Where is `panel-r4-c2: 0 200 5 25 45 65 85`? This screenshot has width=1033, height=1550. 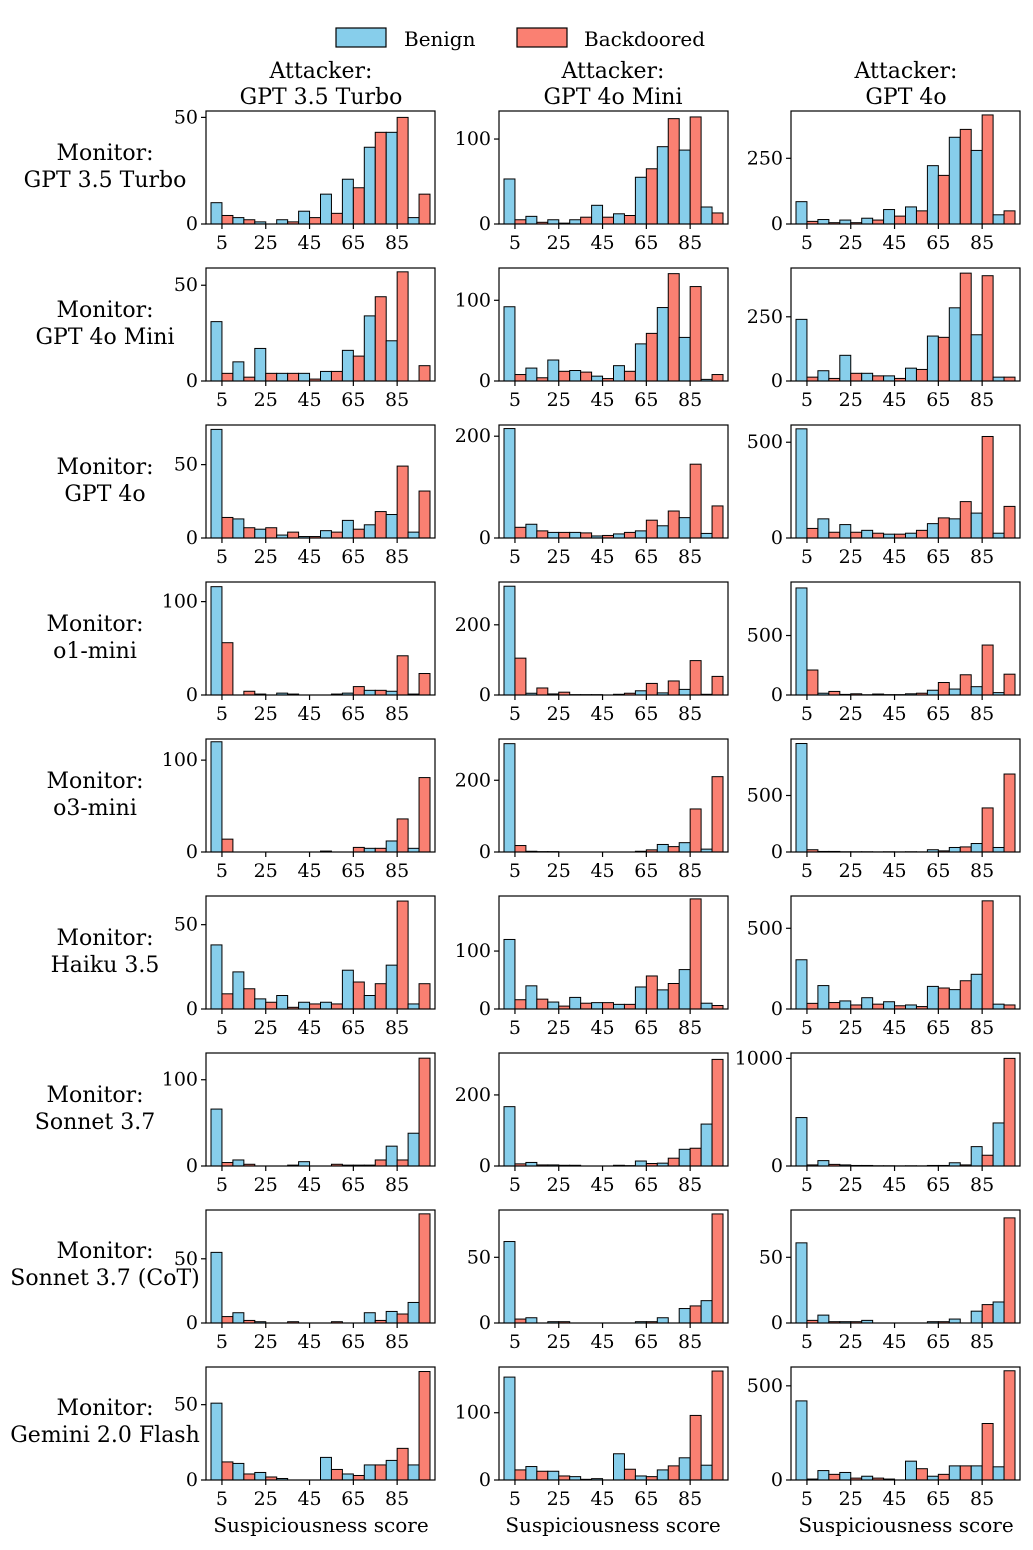 panel-r4-c2: 0 200 5 25 45 65 85 is located at coordinates (592, 653).